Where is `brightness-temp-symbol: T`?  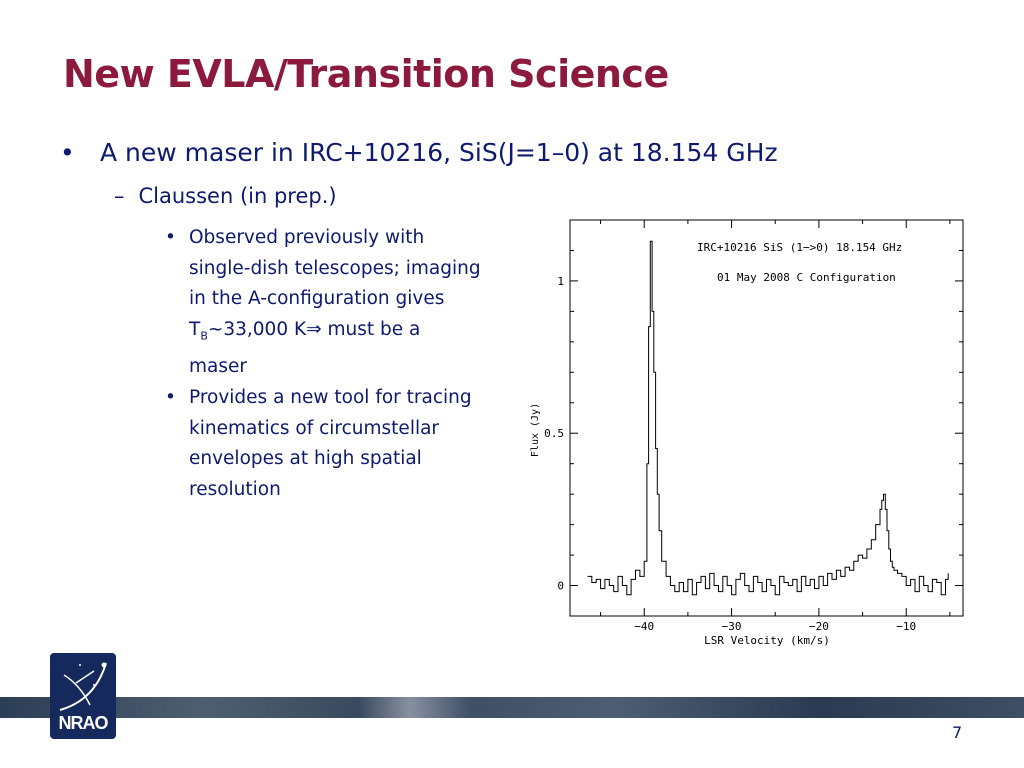
brightness-temp-symbol: T is located at coordinates (195, 329).